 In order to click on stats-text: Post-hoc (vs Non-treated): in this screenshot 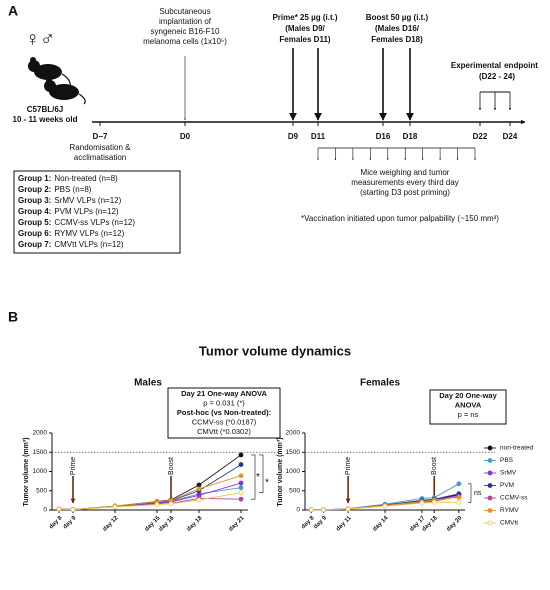, I will do `click(224, 412)`.